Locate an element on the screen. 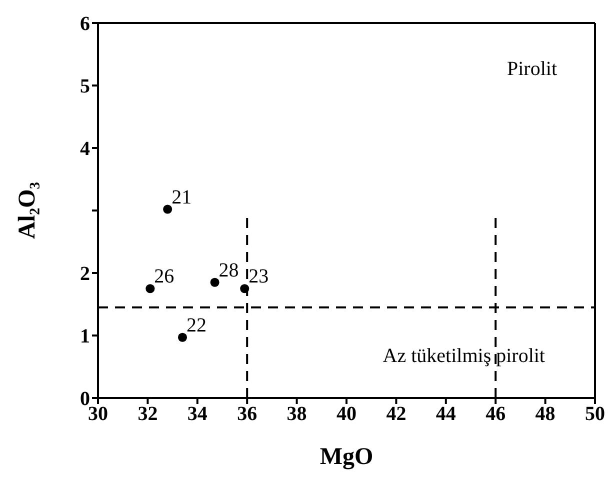  annotation: Az tüketilmiş pirolit is located at coordinates (464, 356).